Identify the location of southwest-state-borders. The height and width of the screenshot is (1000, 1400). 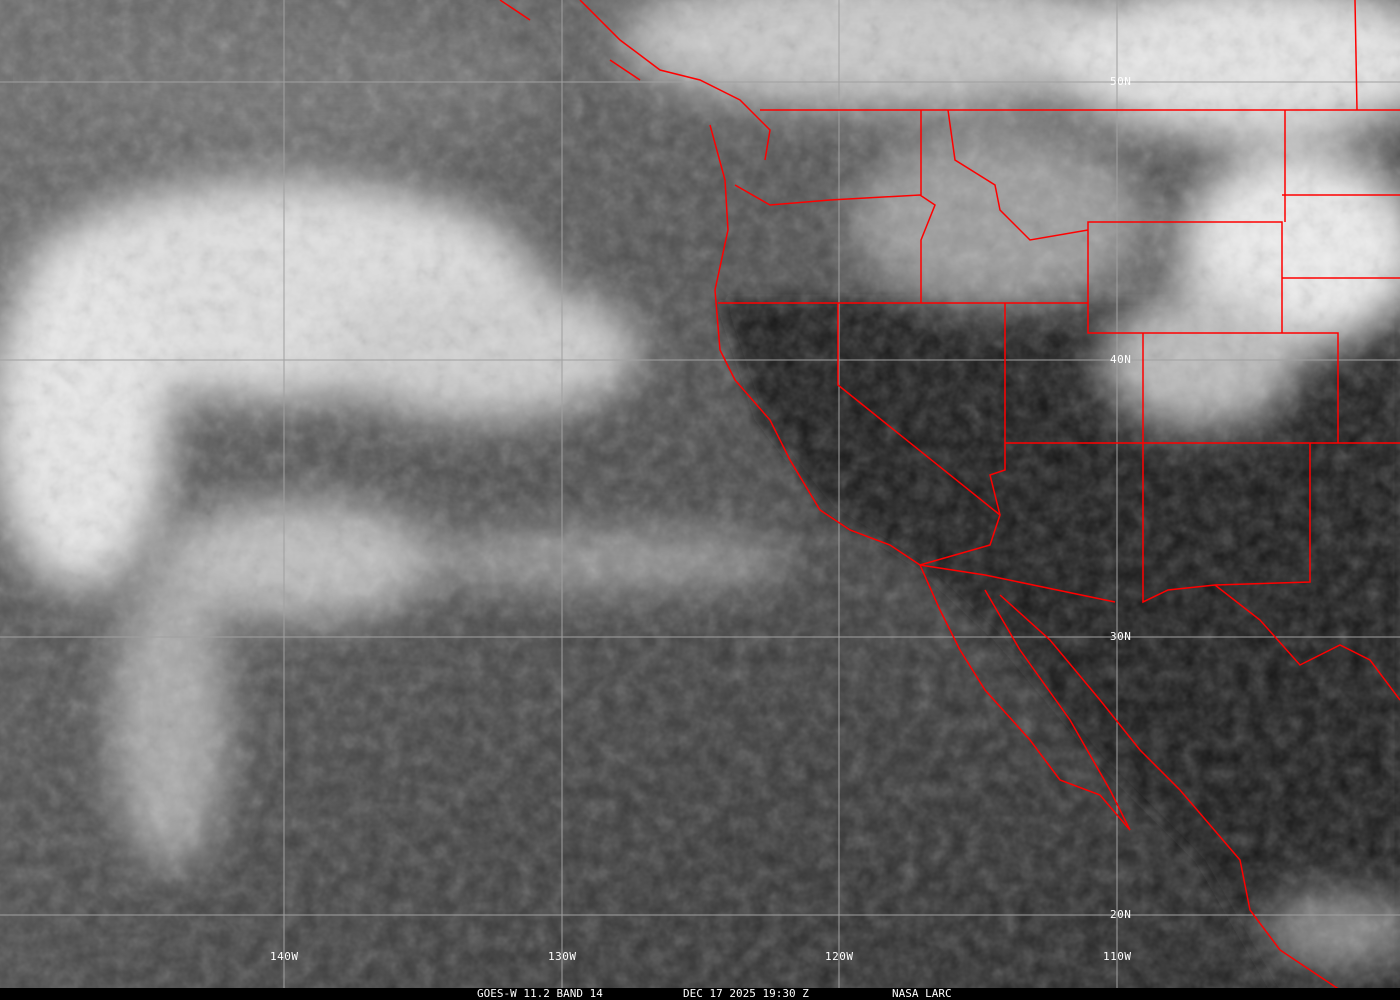
(1194, 453).